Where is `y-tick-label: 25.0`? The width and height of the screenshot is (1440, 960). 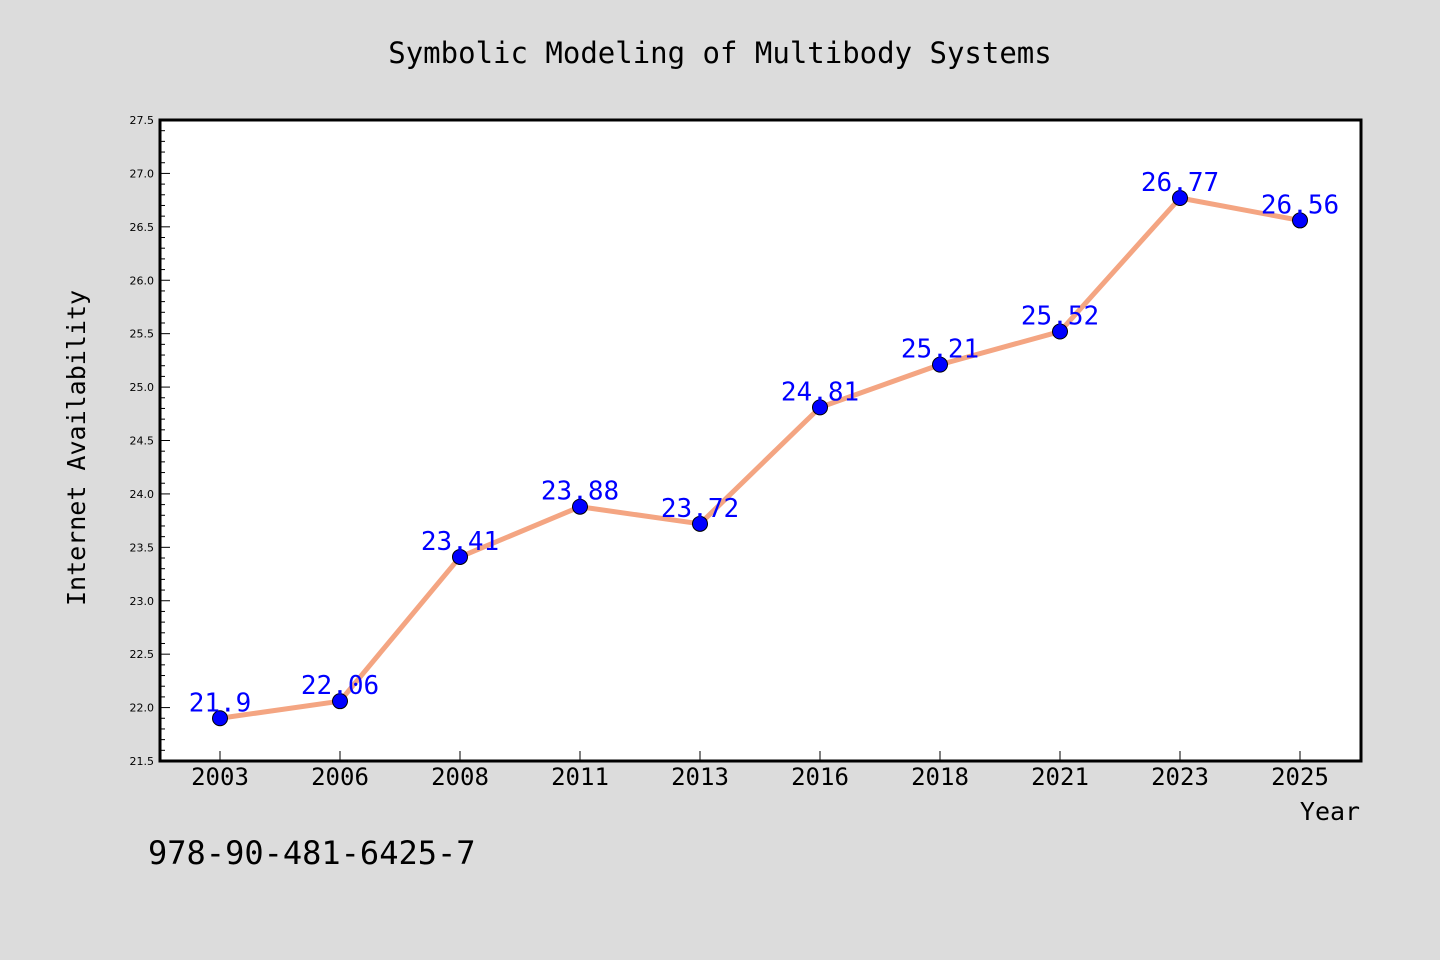 y-tick-label: 25.0 is located at coordinates (142, 387).